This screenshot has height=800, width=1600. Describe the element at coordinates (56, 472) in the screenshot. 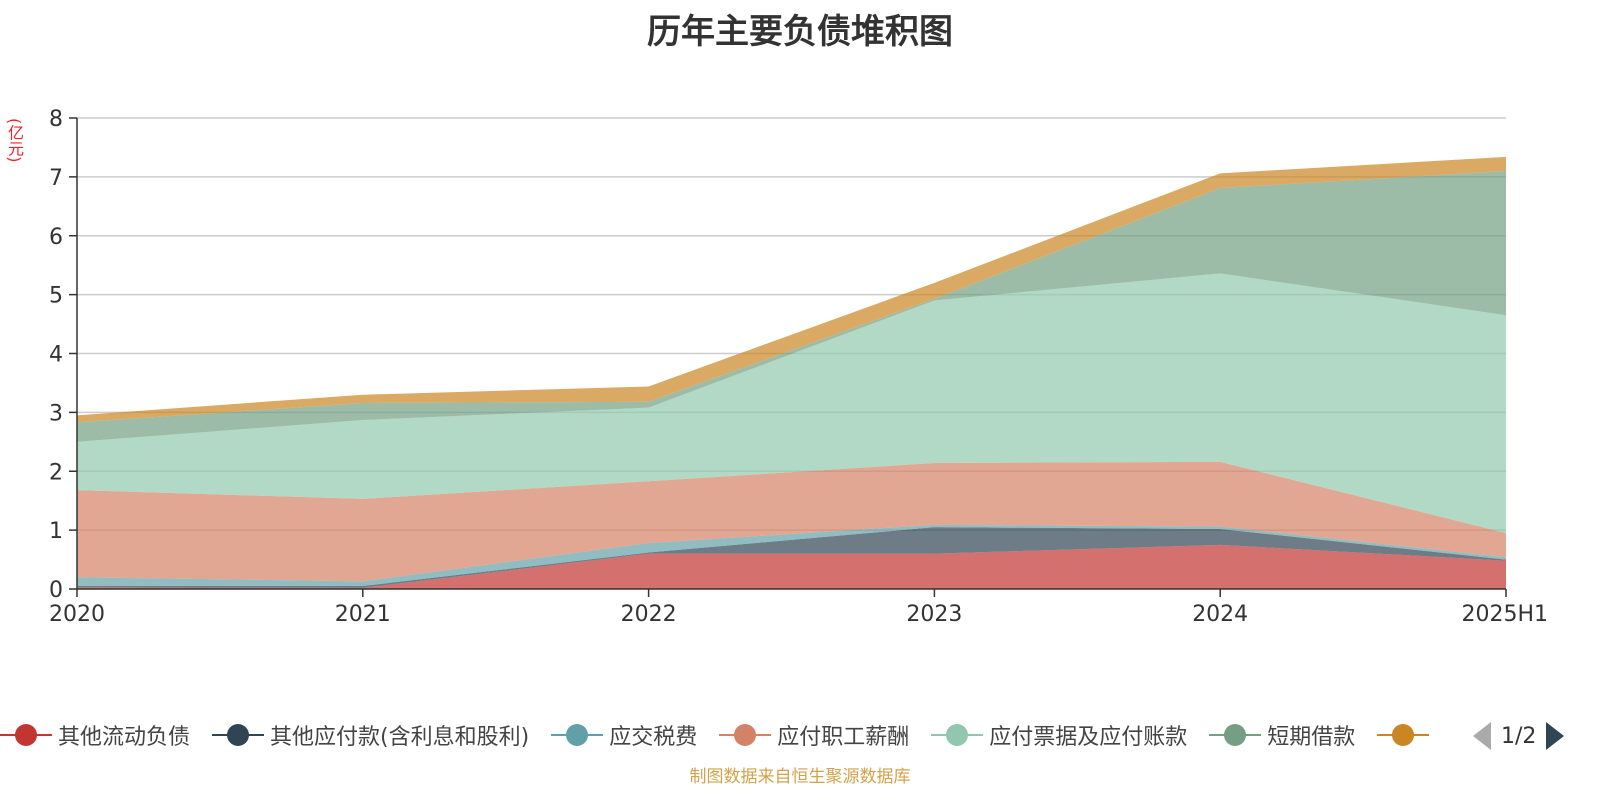

I see `y-tick-label: 2` at that location.